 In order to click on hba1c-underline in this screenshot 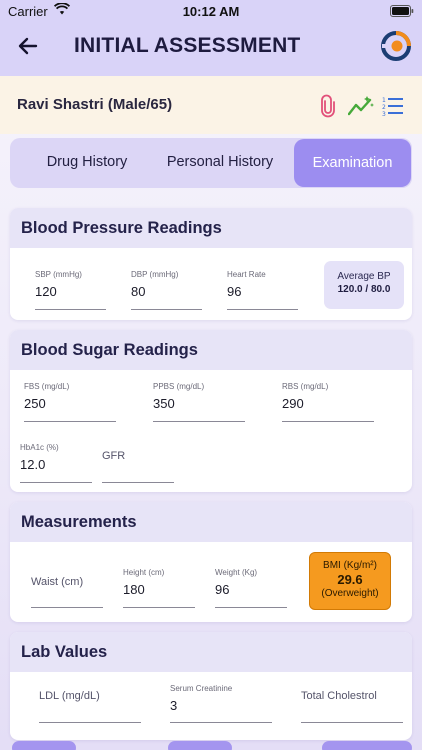, I will do `click(56, 482)`.